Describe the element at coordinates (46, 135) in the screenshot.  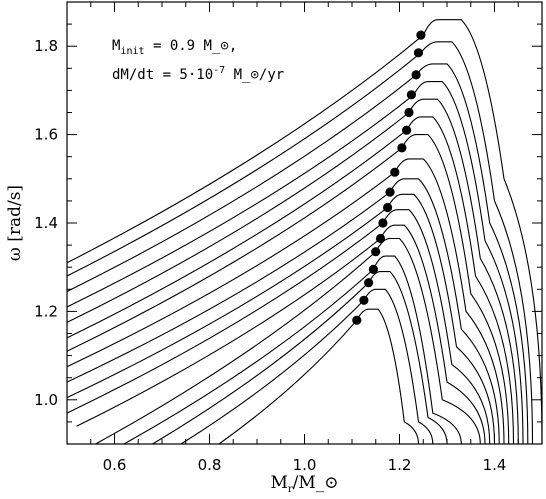
I see `y-tick-label: 1.6` at that location.